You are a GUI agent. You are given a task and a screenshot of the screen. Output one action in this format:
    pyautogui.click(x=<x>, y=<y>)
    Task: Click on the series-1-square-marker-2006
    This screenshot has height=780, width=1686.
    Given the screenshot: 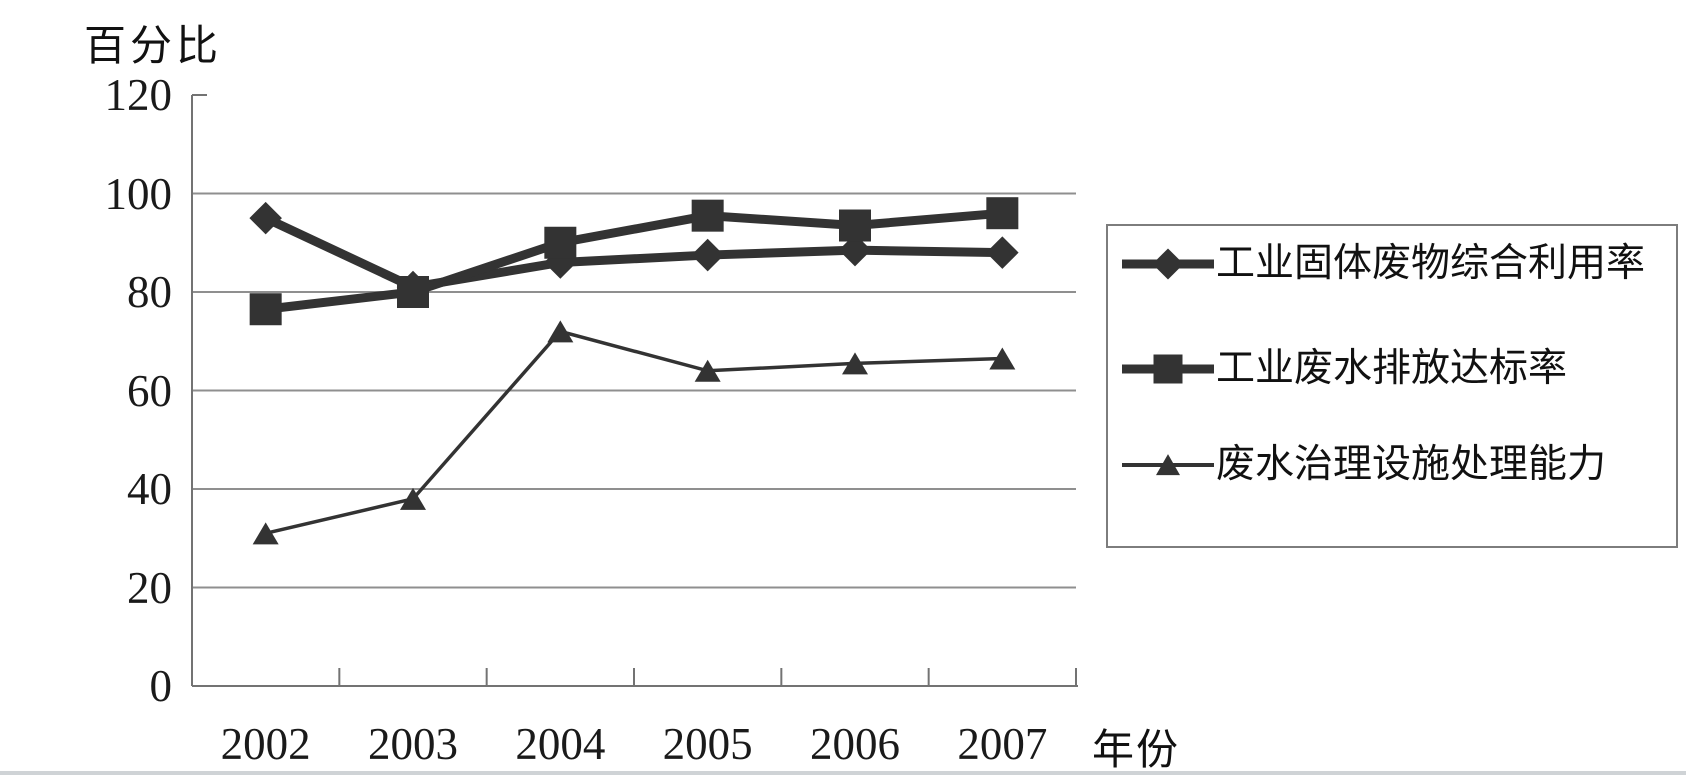 What is the action you would take?
    pyautogui.click(x=855, y=225)
    